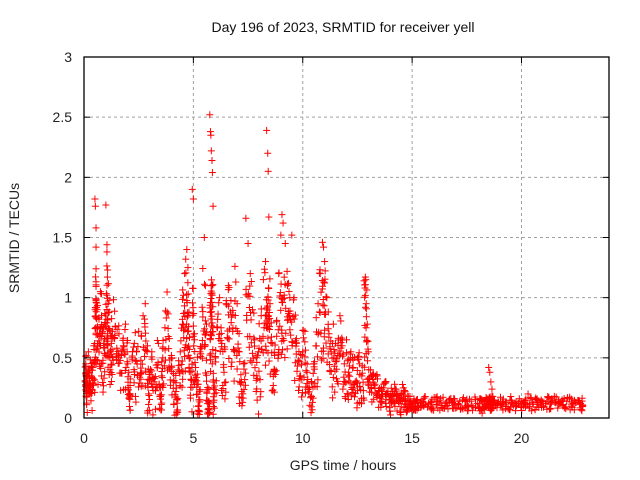 This screenshot has width=640, height=480. What do you see at coordinates (84, 438) in the screenshot?
I see `x-tick-label: 0` at bounding box center [84, 438].